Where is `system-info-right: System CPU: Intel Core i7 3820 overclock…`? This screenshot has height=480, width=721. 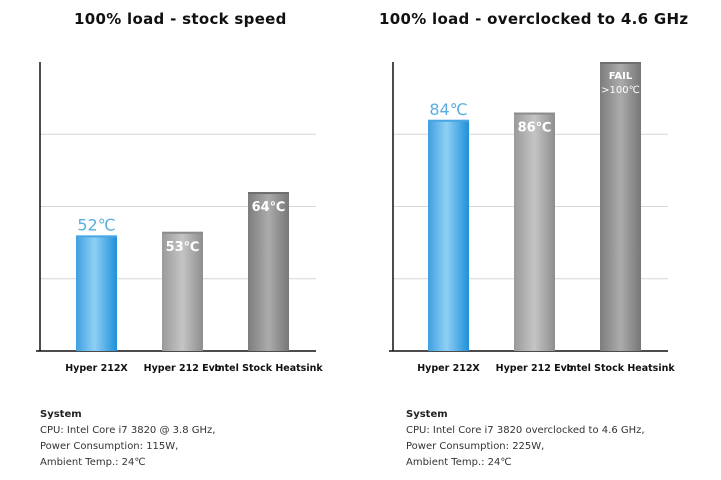 system-info-right: System CPU: Intel Core i7 3820 overclock… is located at coordinates (525, 439).